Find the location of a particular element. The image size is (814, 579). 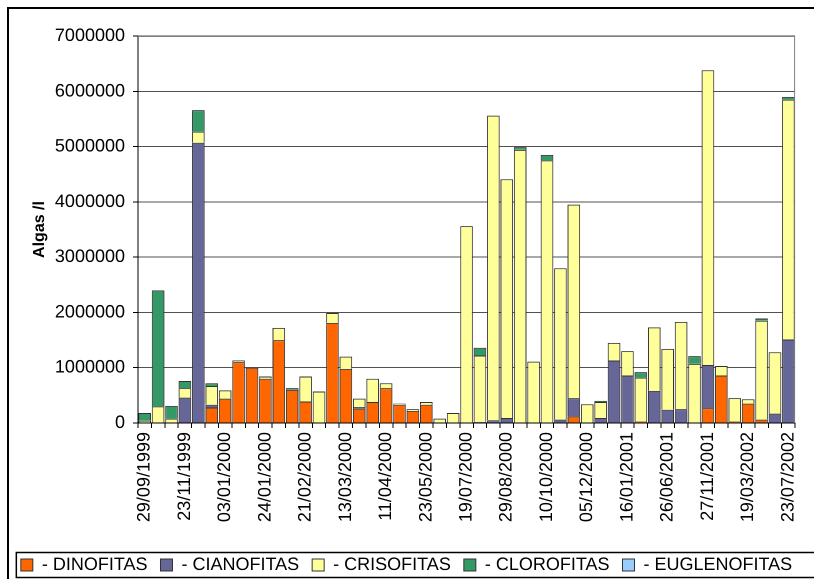

y-tick-label: 7000000 is located at coordinates (89, 34).